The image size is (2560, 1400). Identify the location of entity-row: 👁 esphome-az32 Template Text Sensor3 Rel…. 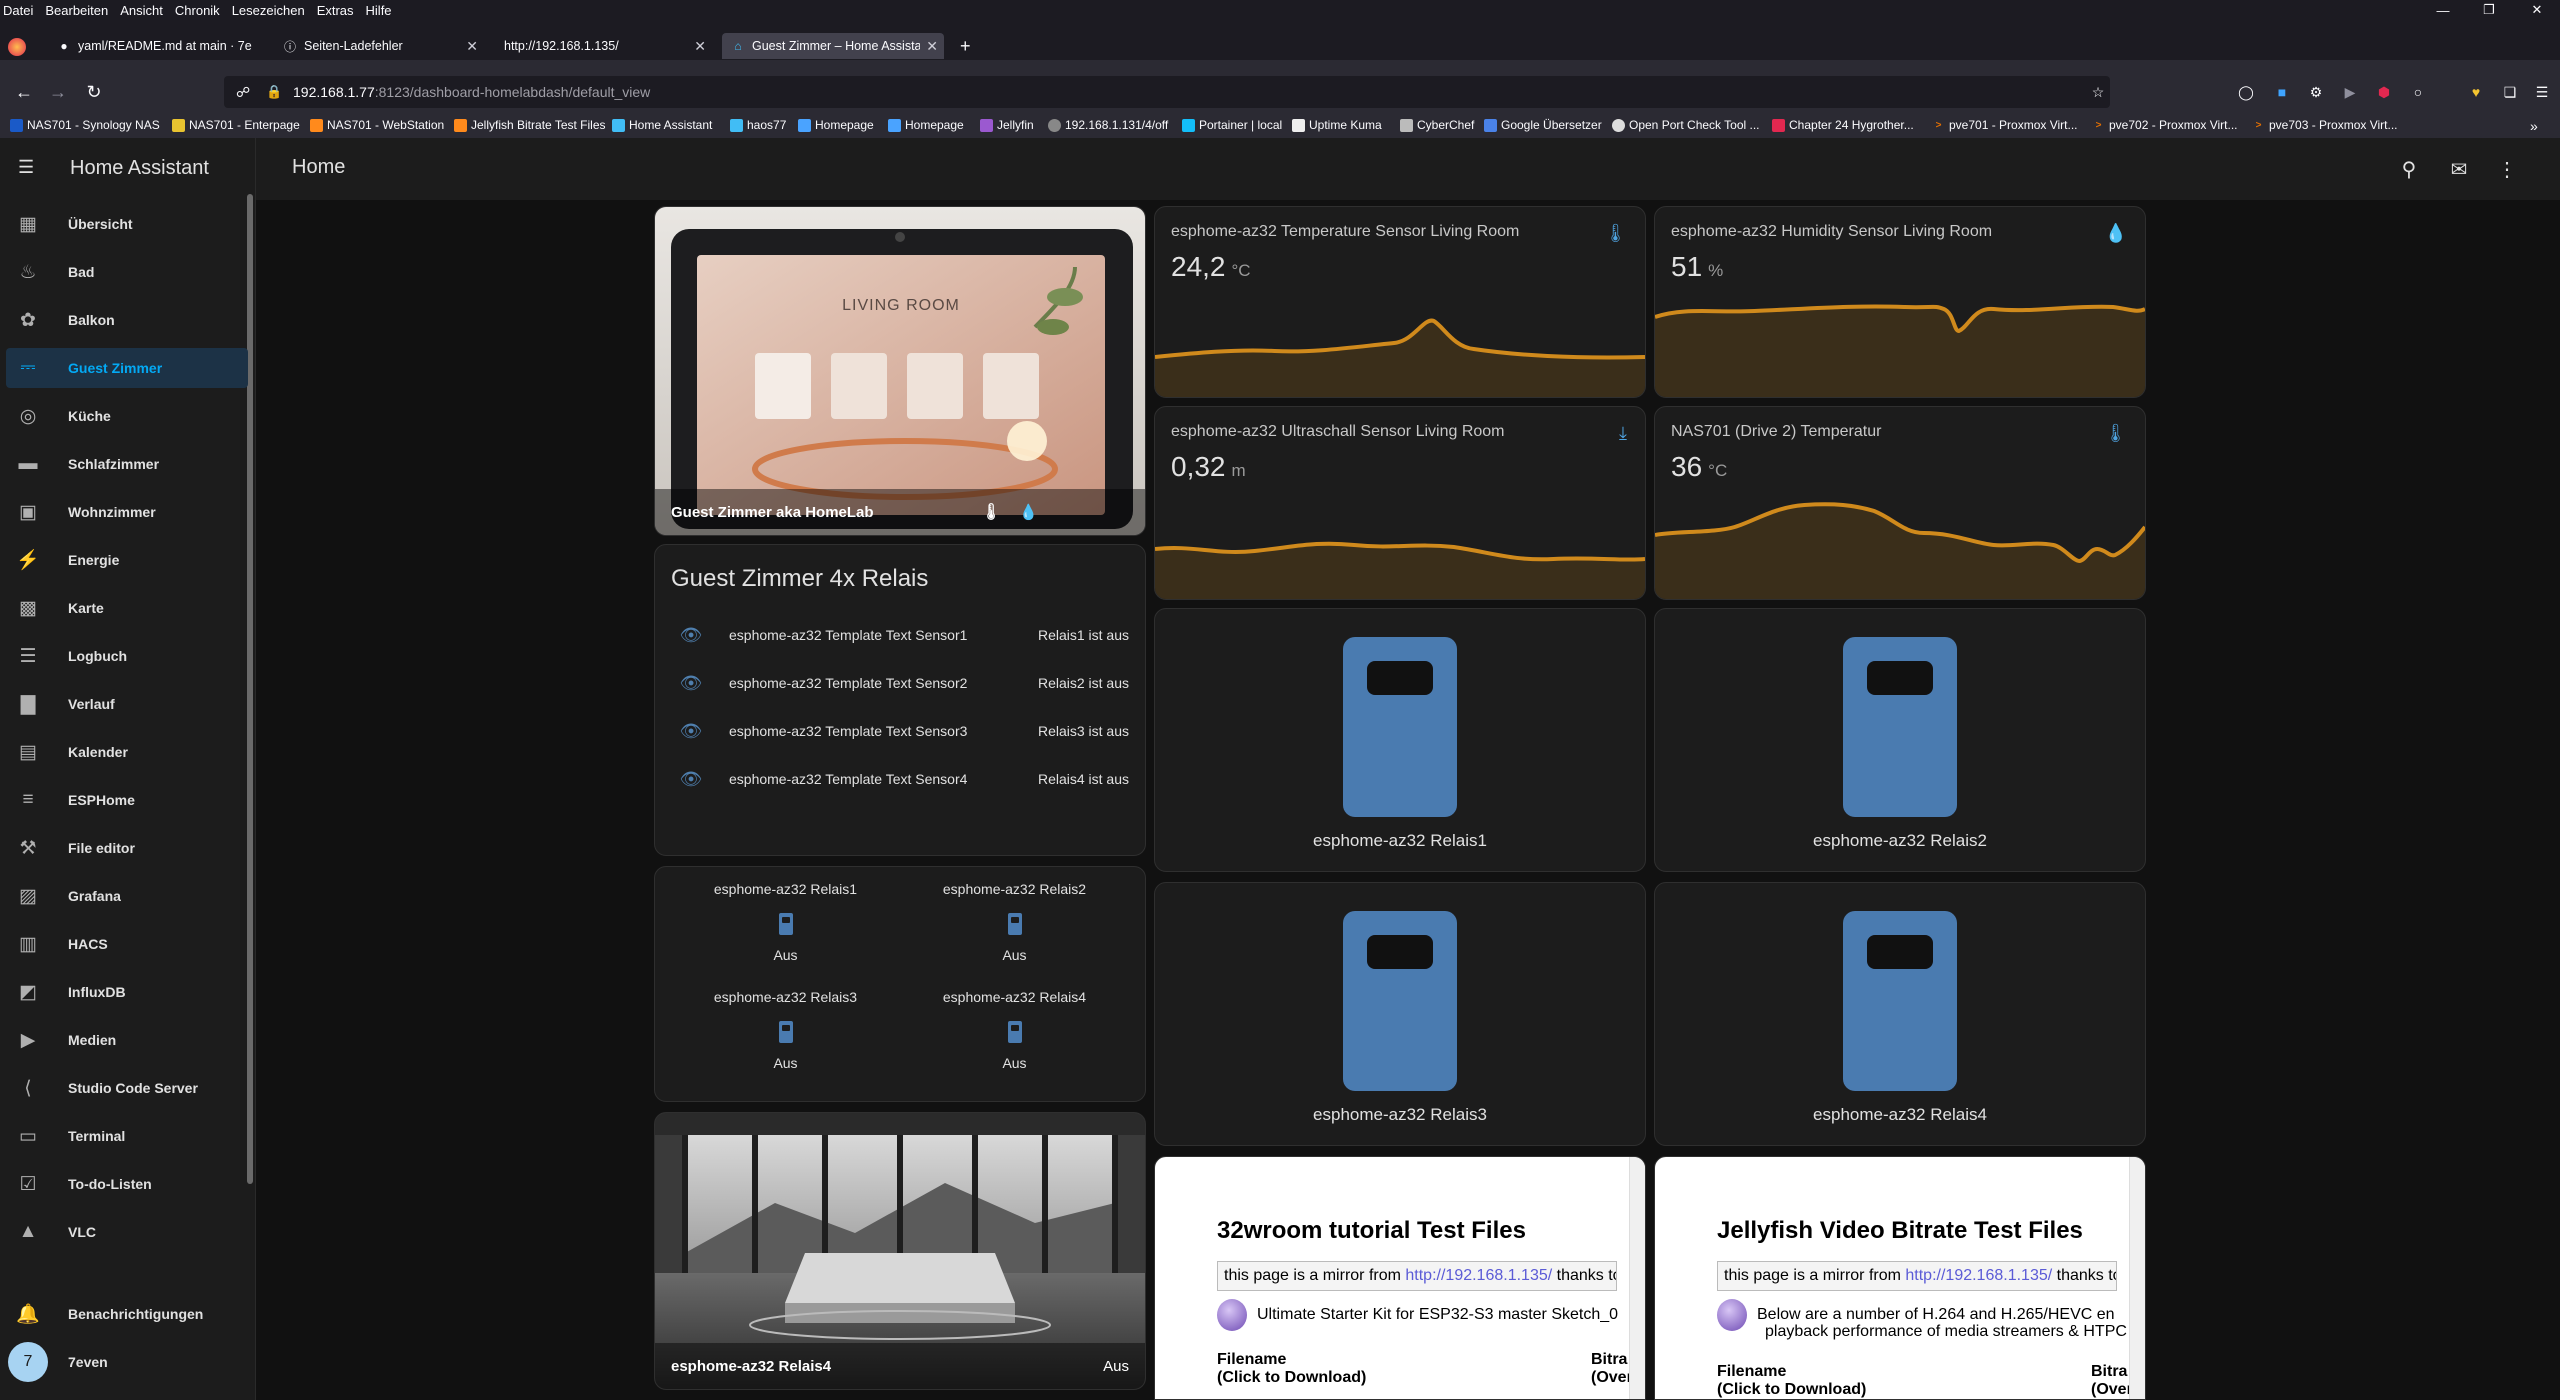
(900, 731).